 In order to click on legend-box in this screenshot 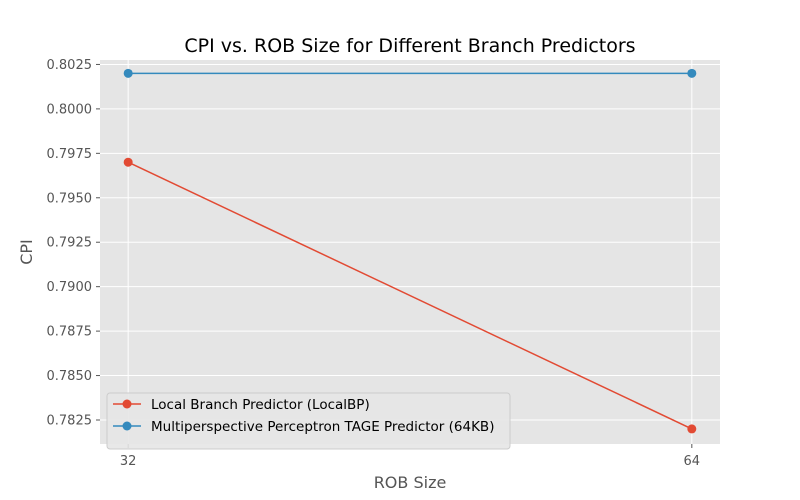, I will do `click(308, 421)`.